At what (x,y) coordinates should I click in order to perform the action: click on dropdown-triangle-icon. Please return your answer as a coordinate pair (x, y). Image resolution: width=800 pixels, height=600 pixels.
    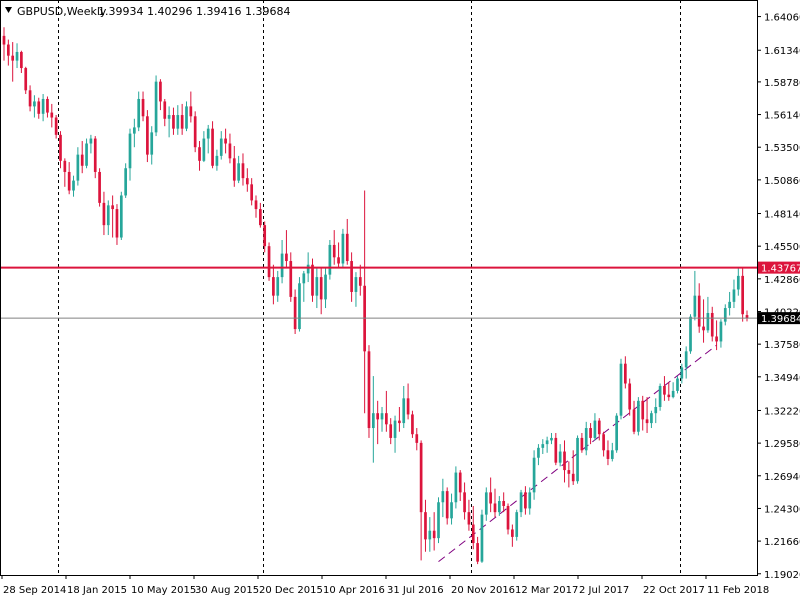
    Looking at the image, I should click on (8, 10).